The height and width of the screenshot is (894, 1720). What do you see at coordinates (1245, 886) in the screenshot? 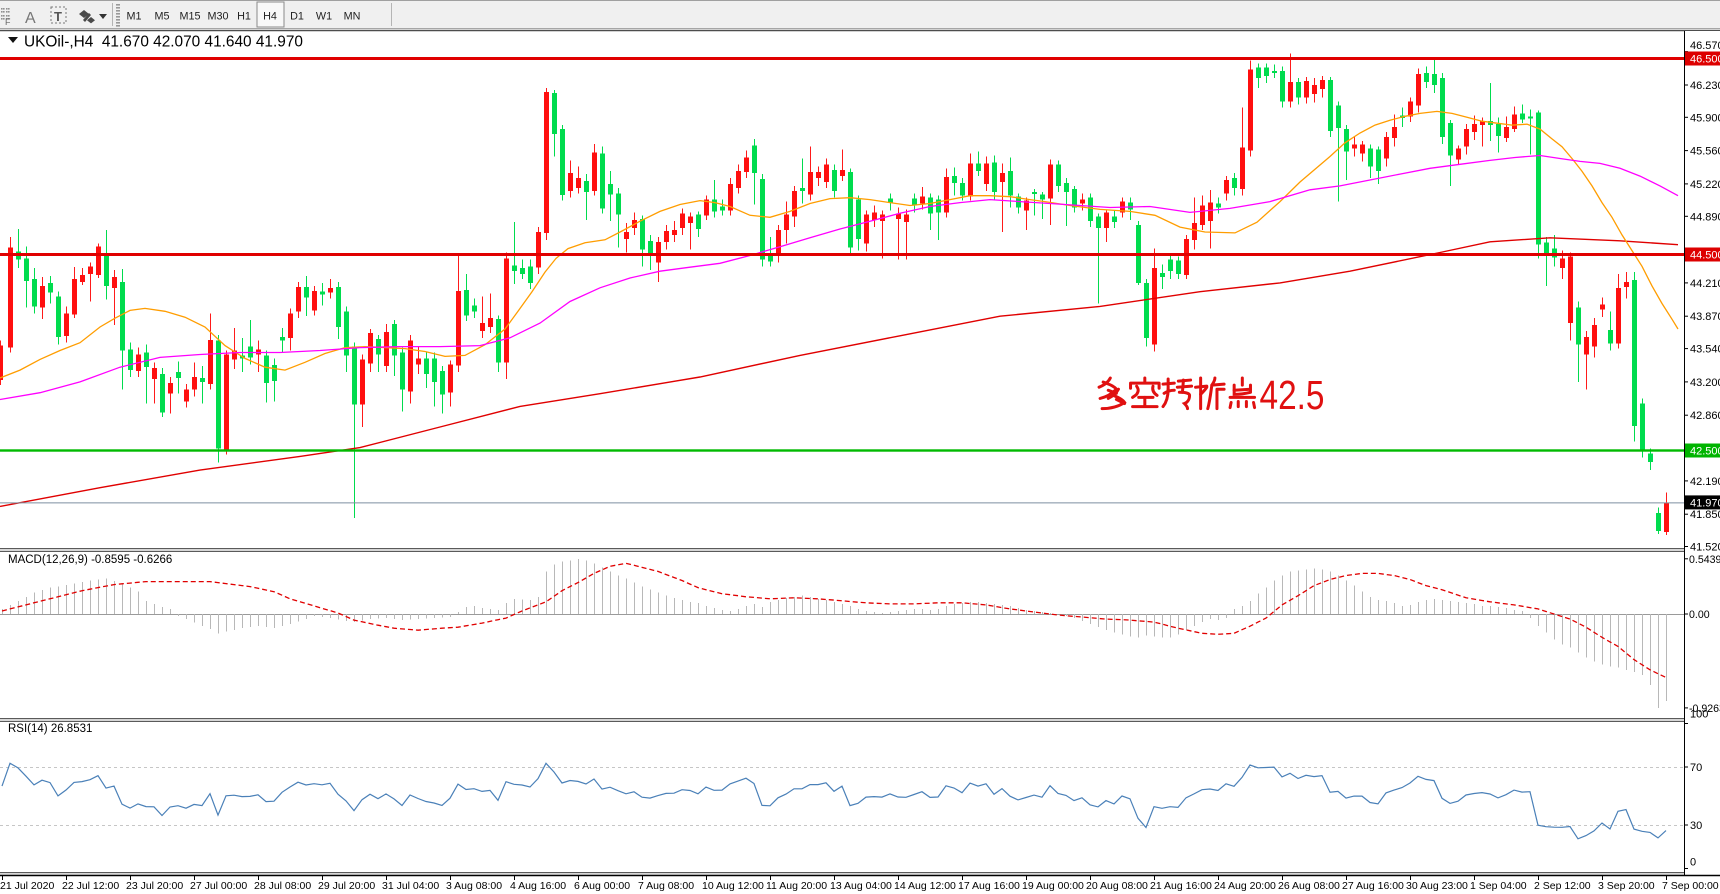
I see `svg-text: 24 Aug 20:00` at bounding box center [1245, 886].